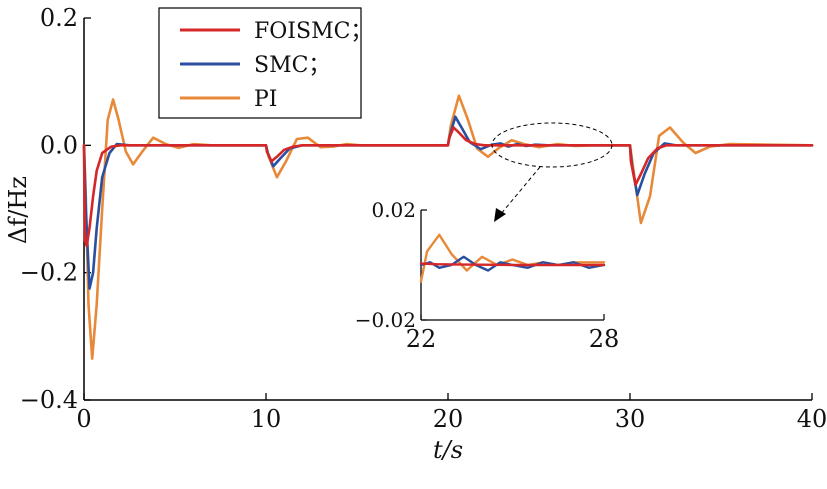  I want to click on y-ticks: 0.2 0.0 −0.2 −0.4, so click(55, 209).